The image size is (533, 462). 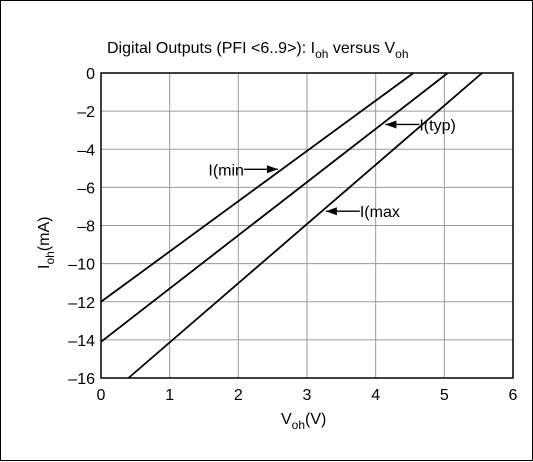 What do you see at coordinates (81, 379) in the screenshot?
I see `y-tick-label: –16` at bounding box center [81, 379].